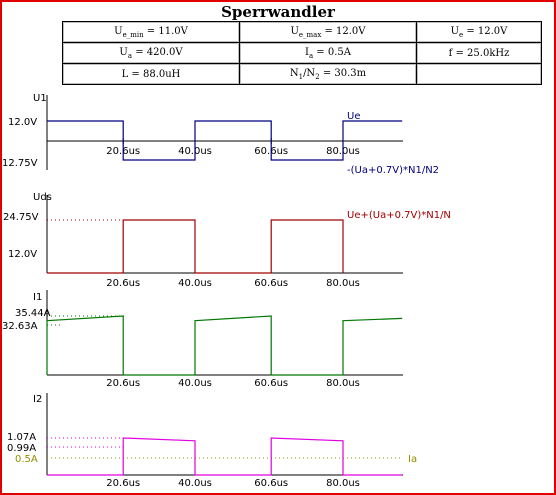 Image resolution: width=556 pixels, height=495 pixels. Describe the element at coordinates (393, 170) in the screenshot. I see `annotation-u1-negative: -(Ua+0.7V)*N1/N2` at that location.